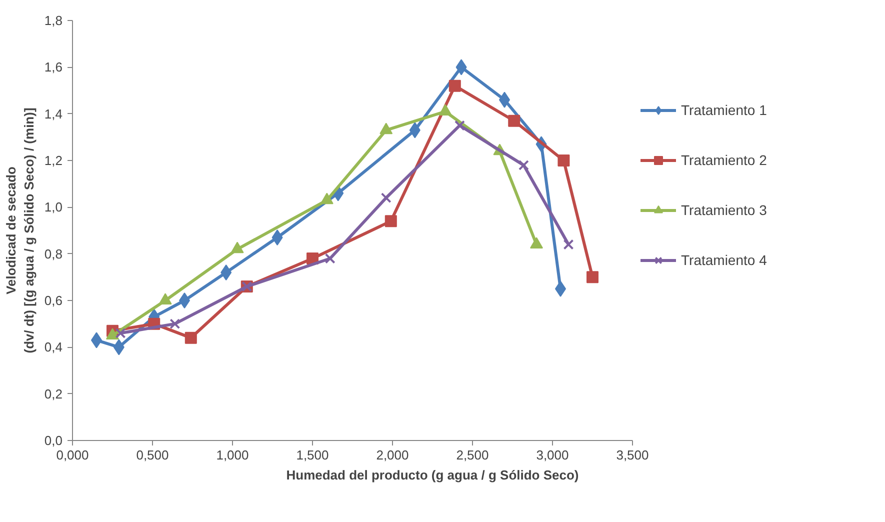 This screenshot has width=885, height=522. Describe the element at coordinates (724, 160) in the screenshot. I see `legend-label: Tratamiento 2` at that location.